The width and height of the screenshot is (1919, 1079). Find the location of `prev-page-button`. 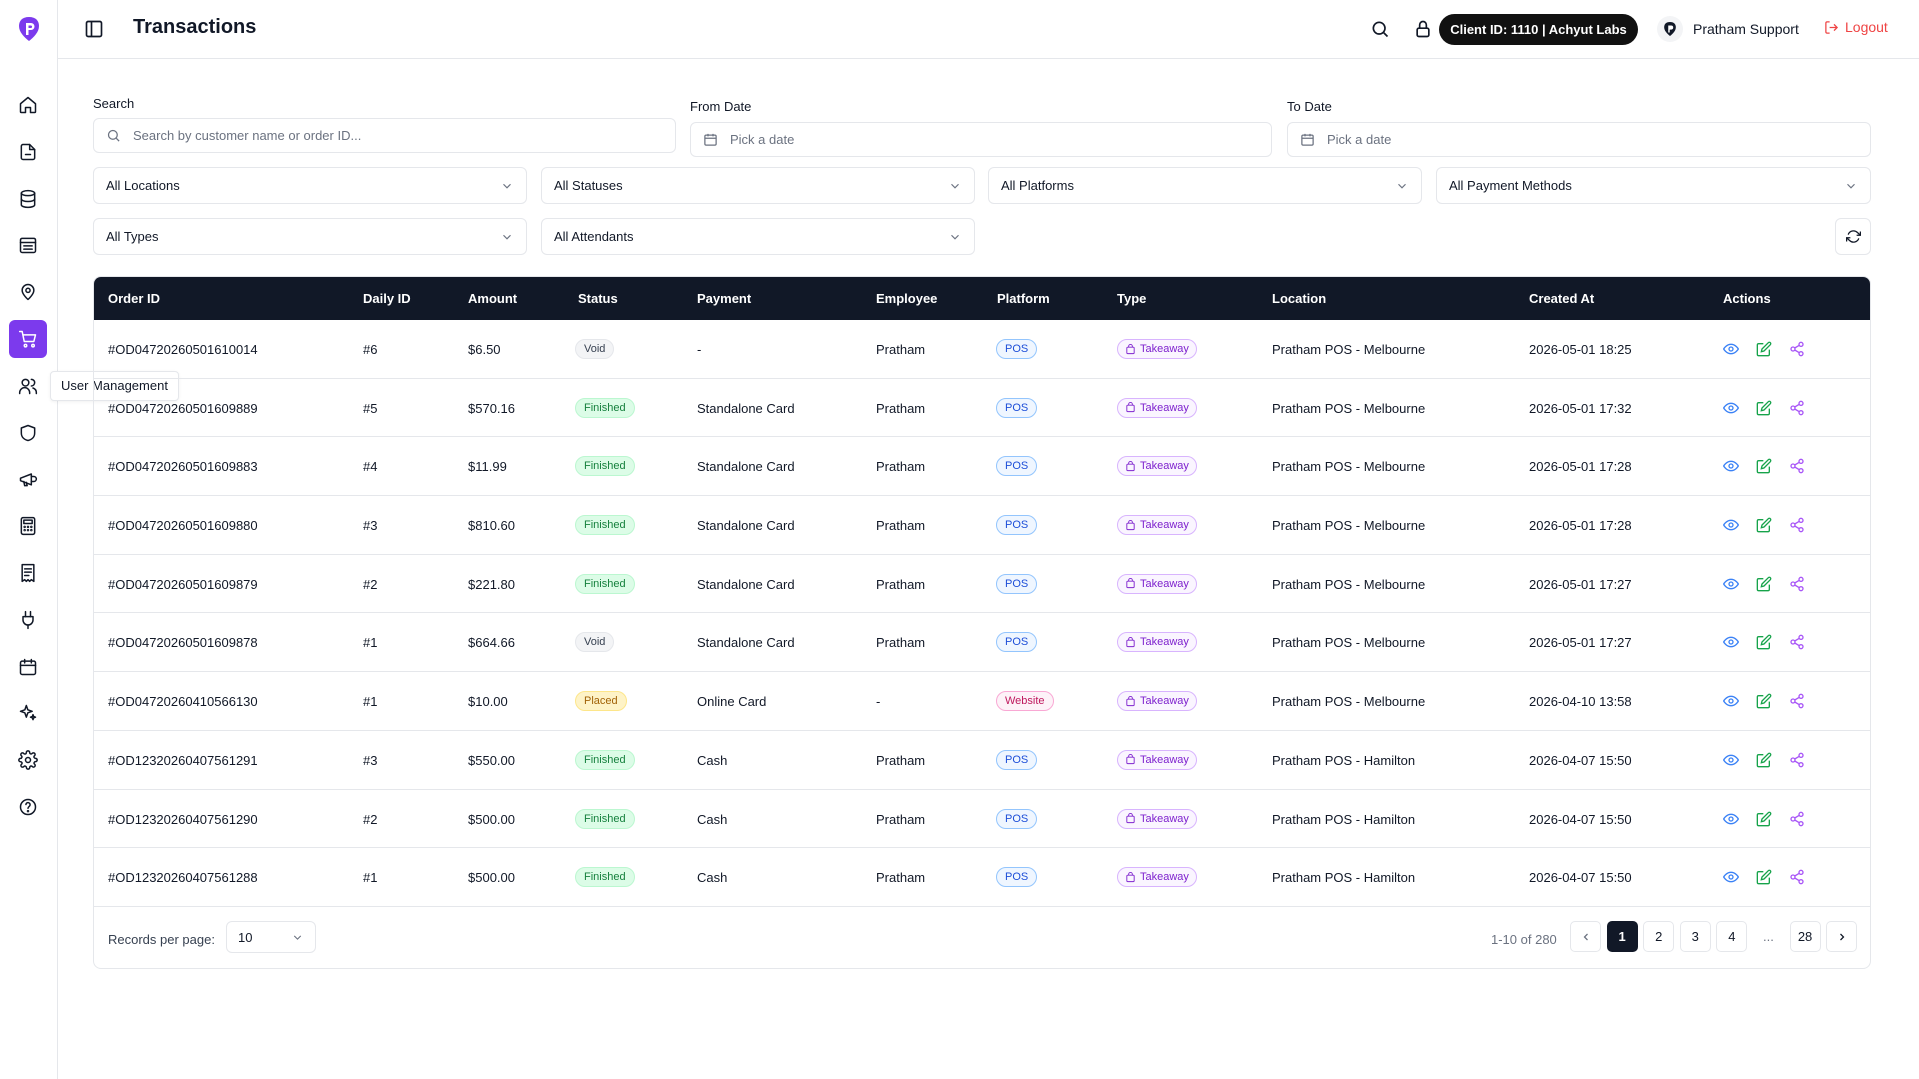

prev-page-button is located at coordinates (1585, 936).